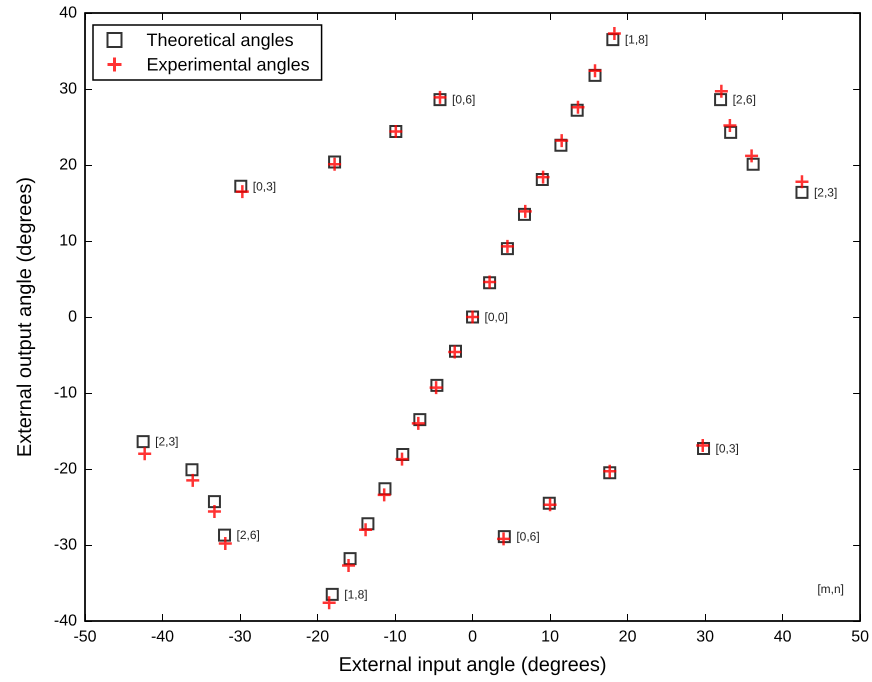  Describe the element at coordinates (66, 545) in the screenshot. I see `y-tick-label: -30` at that location.